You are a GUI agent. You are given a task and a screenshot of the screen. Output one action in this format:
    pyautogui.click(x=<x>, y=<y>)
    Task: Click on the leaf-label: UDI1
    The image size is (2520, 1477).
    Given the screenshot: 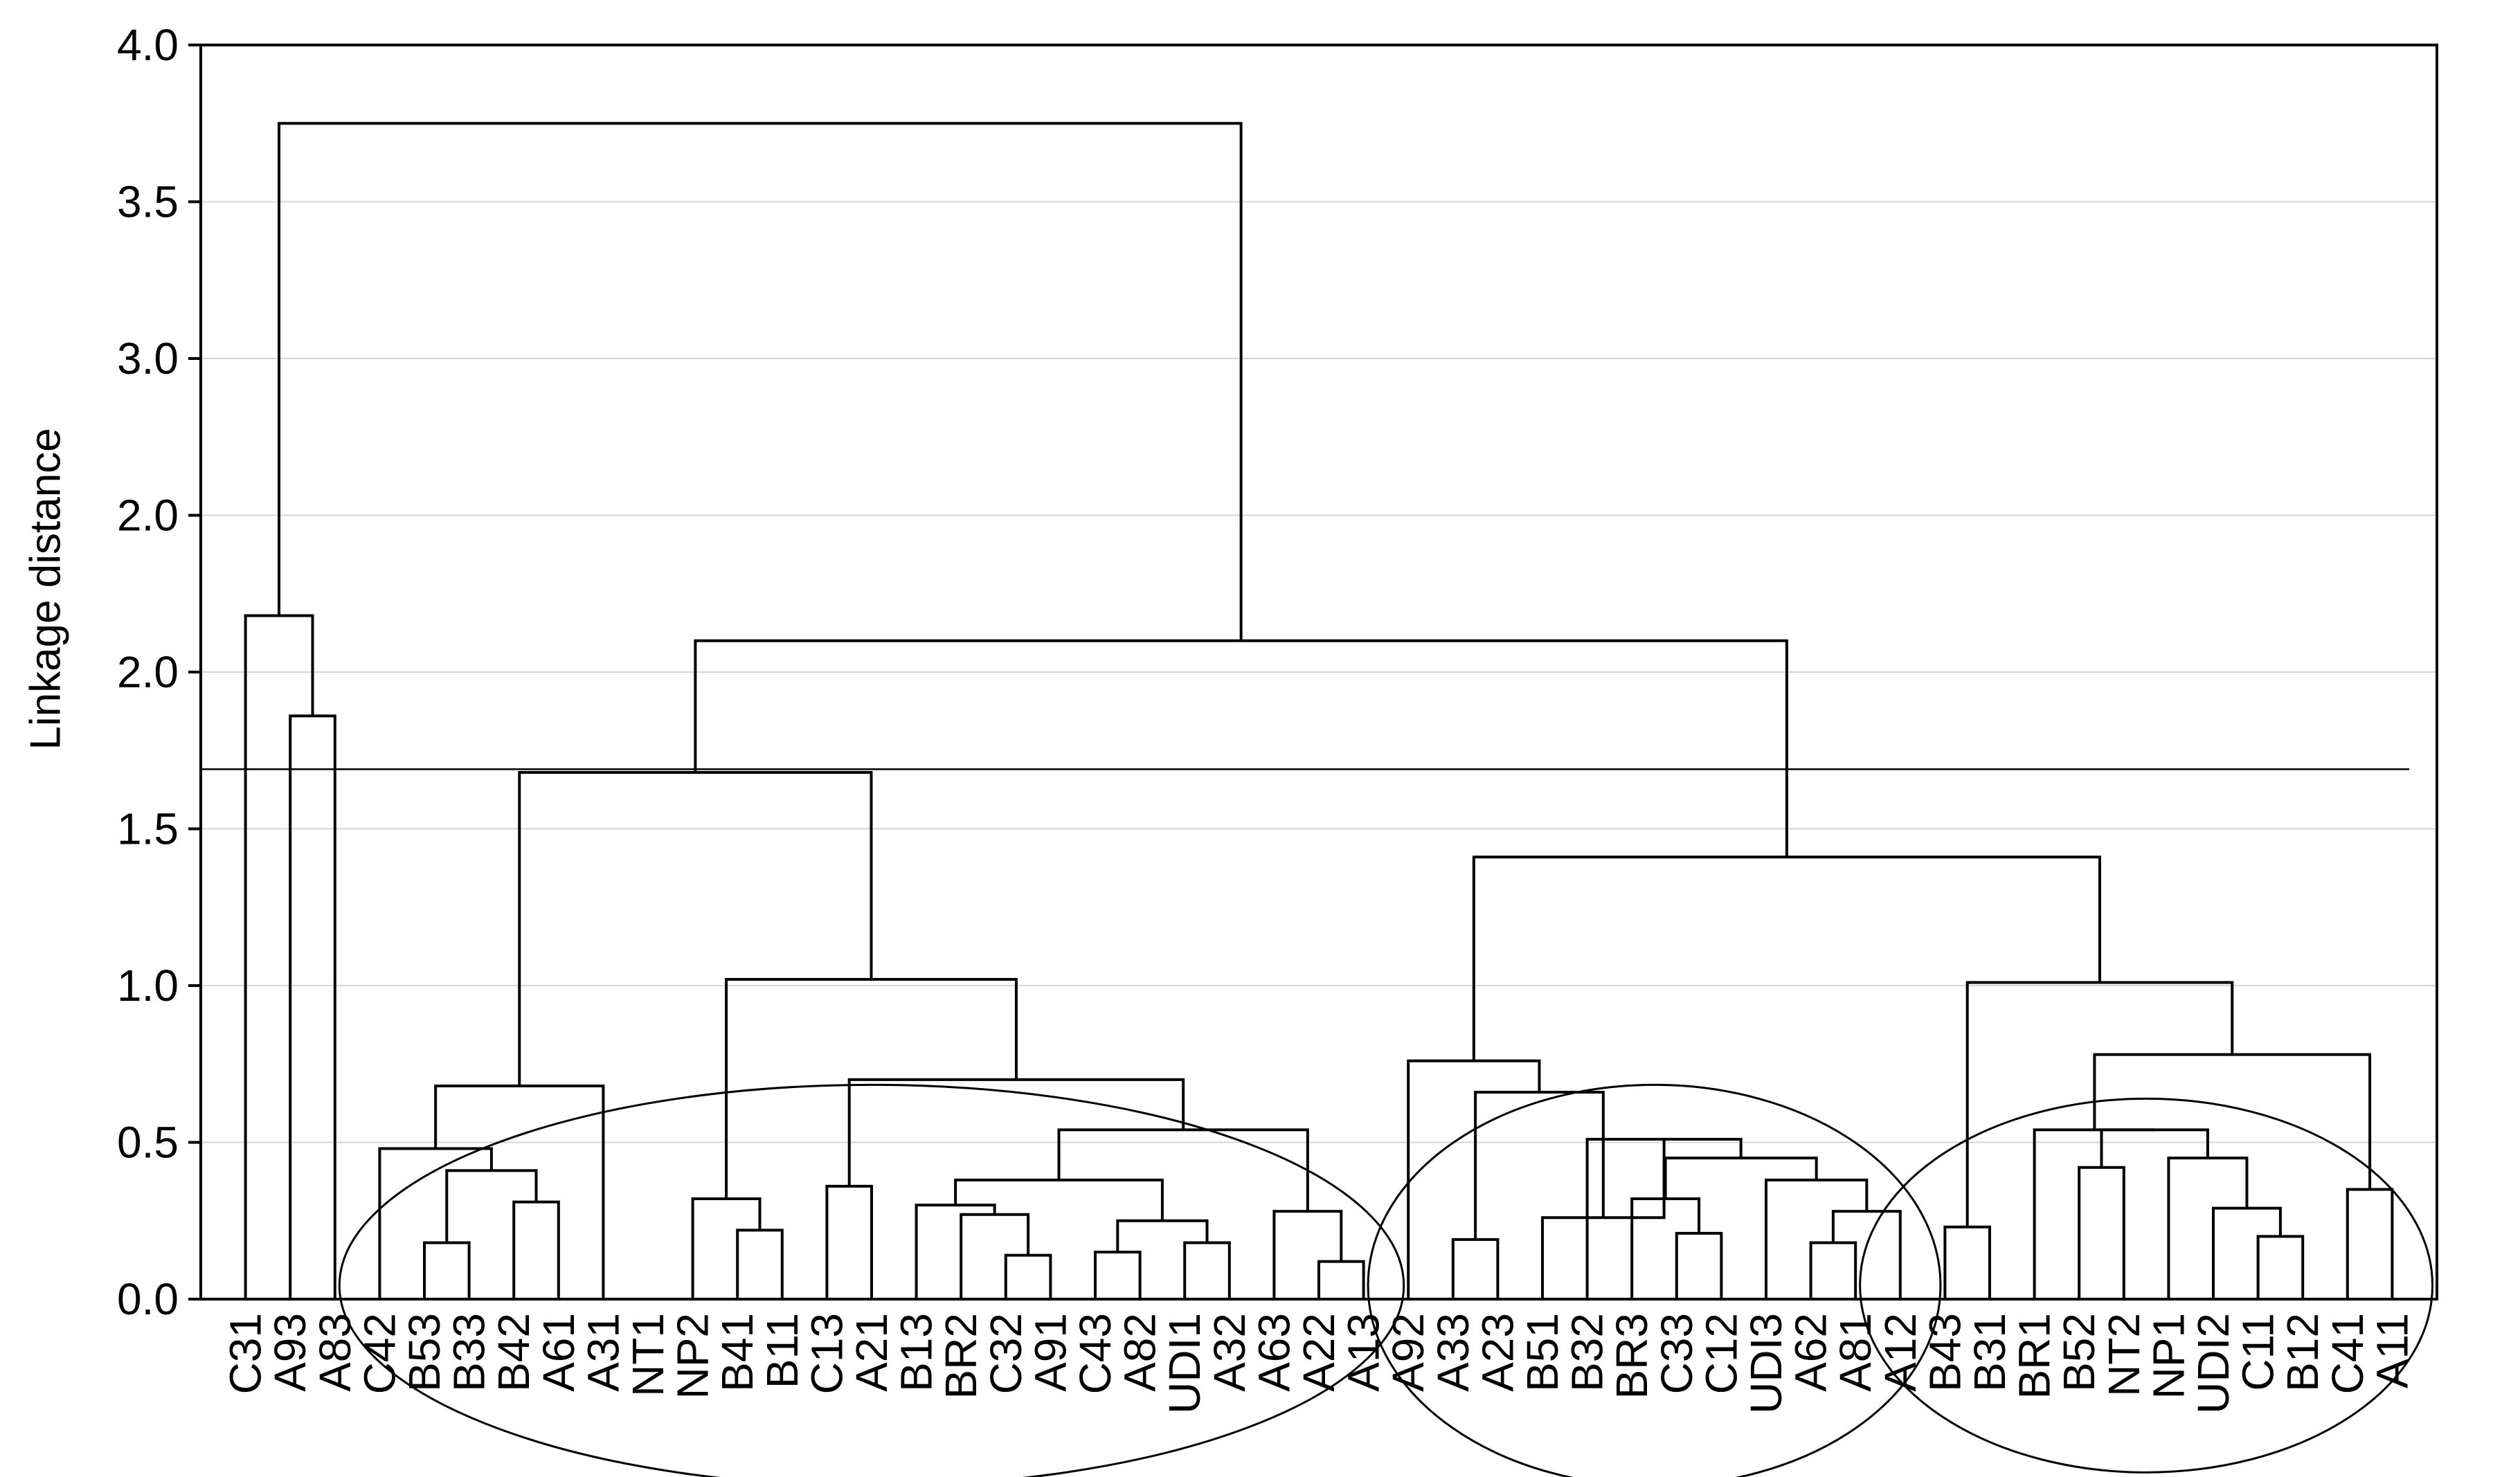 What is the action you would take?
    pyautogui.click(x=1184, y=1363)
    